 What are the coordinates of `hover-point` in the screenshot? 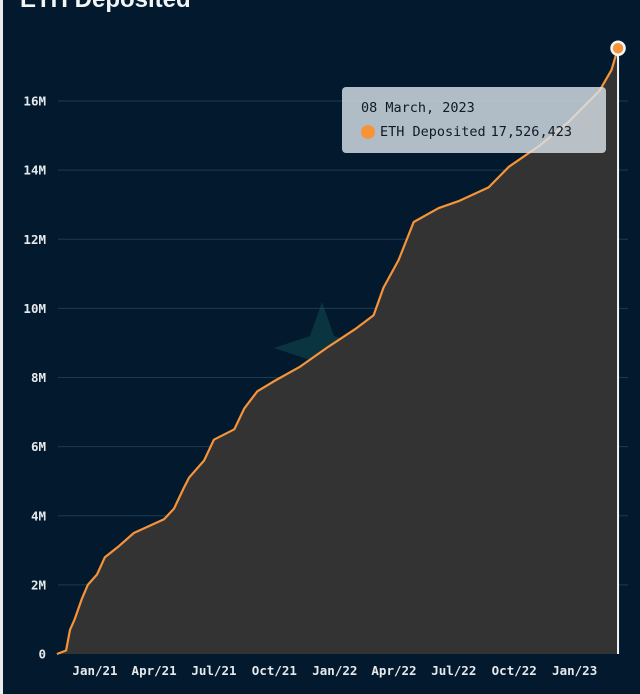 It's located at (618, 48).